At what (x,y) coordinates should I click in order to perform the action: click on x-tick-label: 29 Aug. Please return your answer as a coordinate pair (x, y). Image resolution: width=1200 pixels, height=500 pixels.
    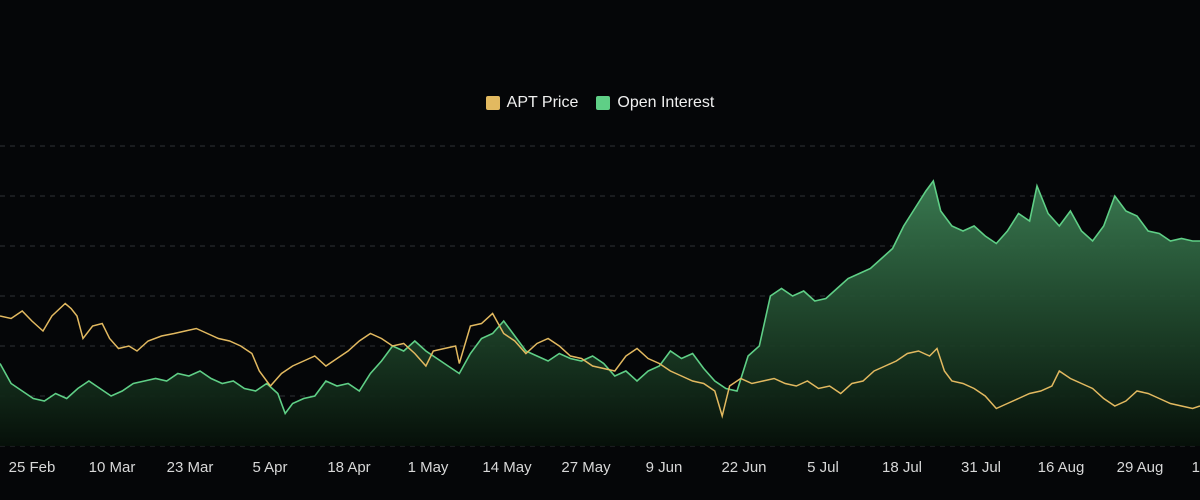
    Looking at the image, I should click on (1140, 467).